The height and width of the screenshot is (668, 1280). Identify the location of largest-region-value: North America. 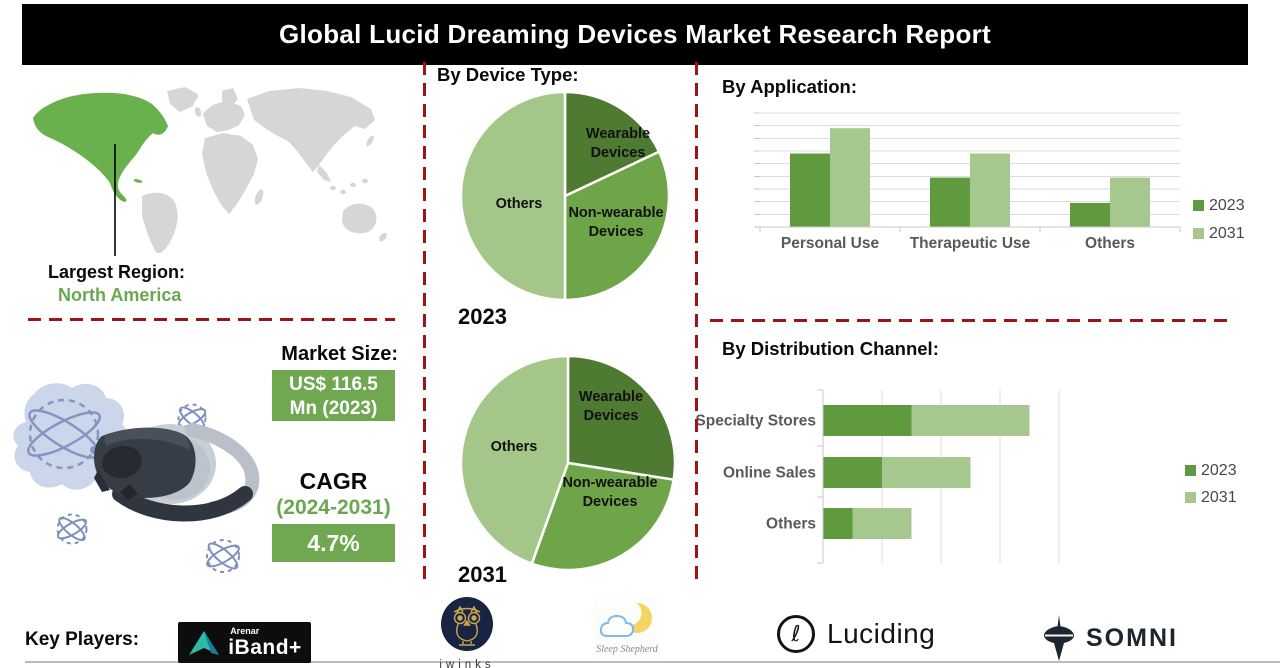
(120, 295).